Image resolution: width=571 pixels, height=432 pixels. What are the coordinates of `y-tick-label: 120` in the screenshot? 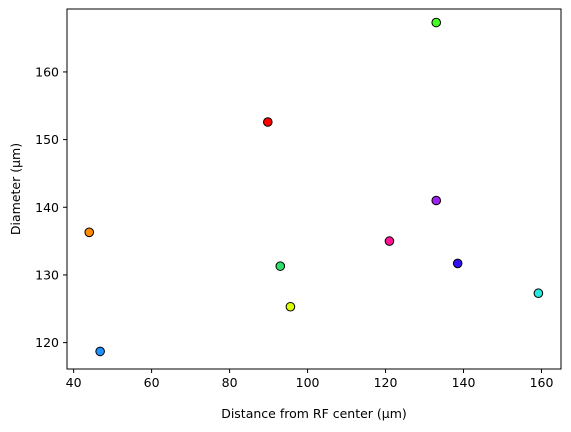 It's located at (47, 342).